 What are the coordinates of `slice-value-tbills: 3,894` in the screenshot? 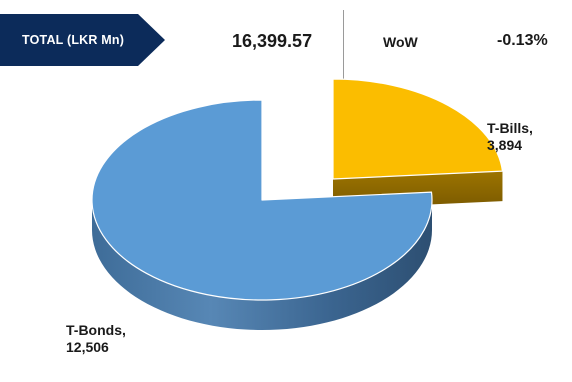 It's located at (505, 145).